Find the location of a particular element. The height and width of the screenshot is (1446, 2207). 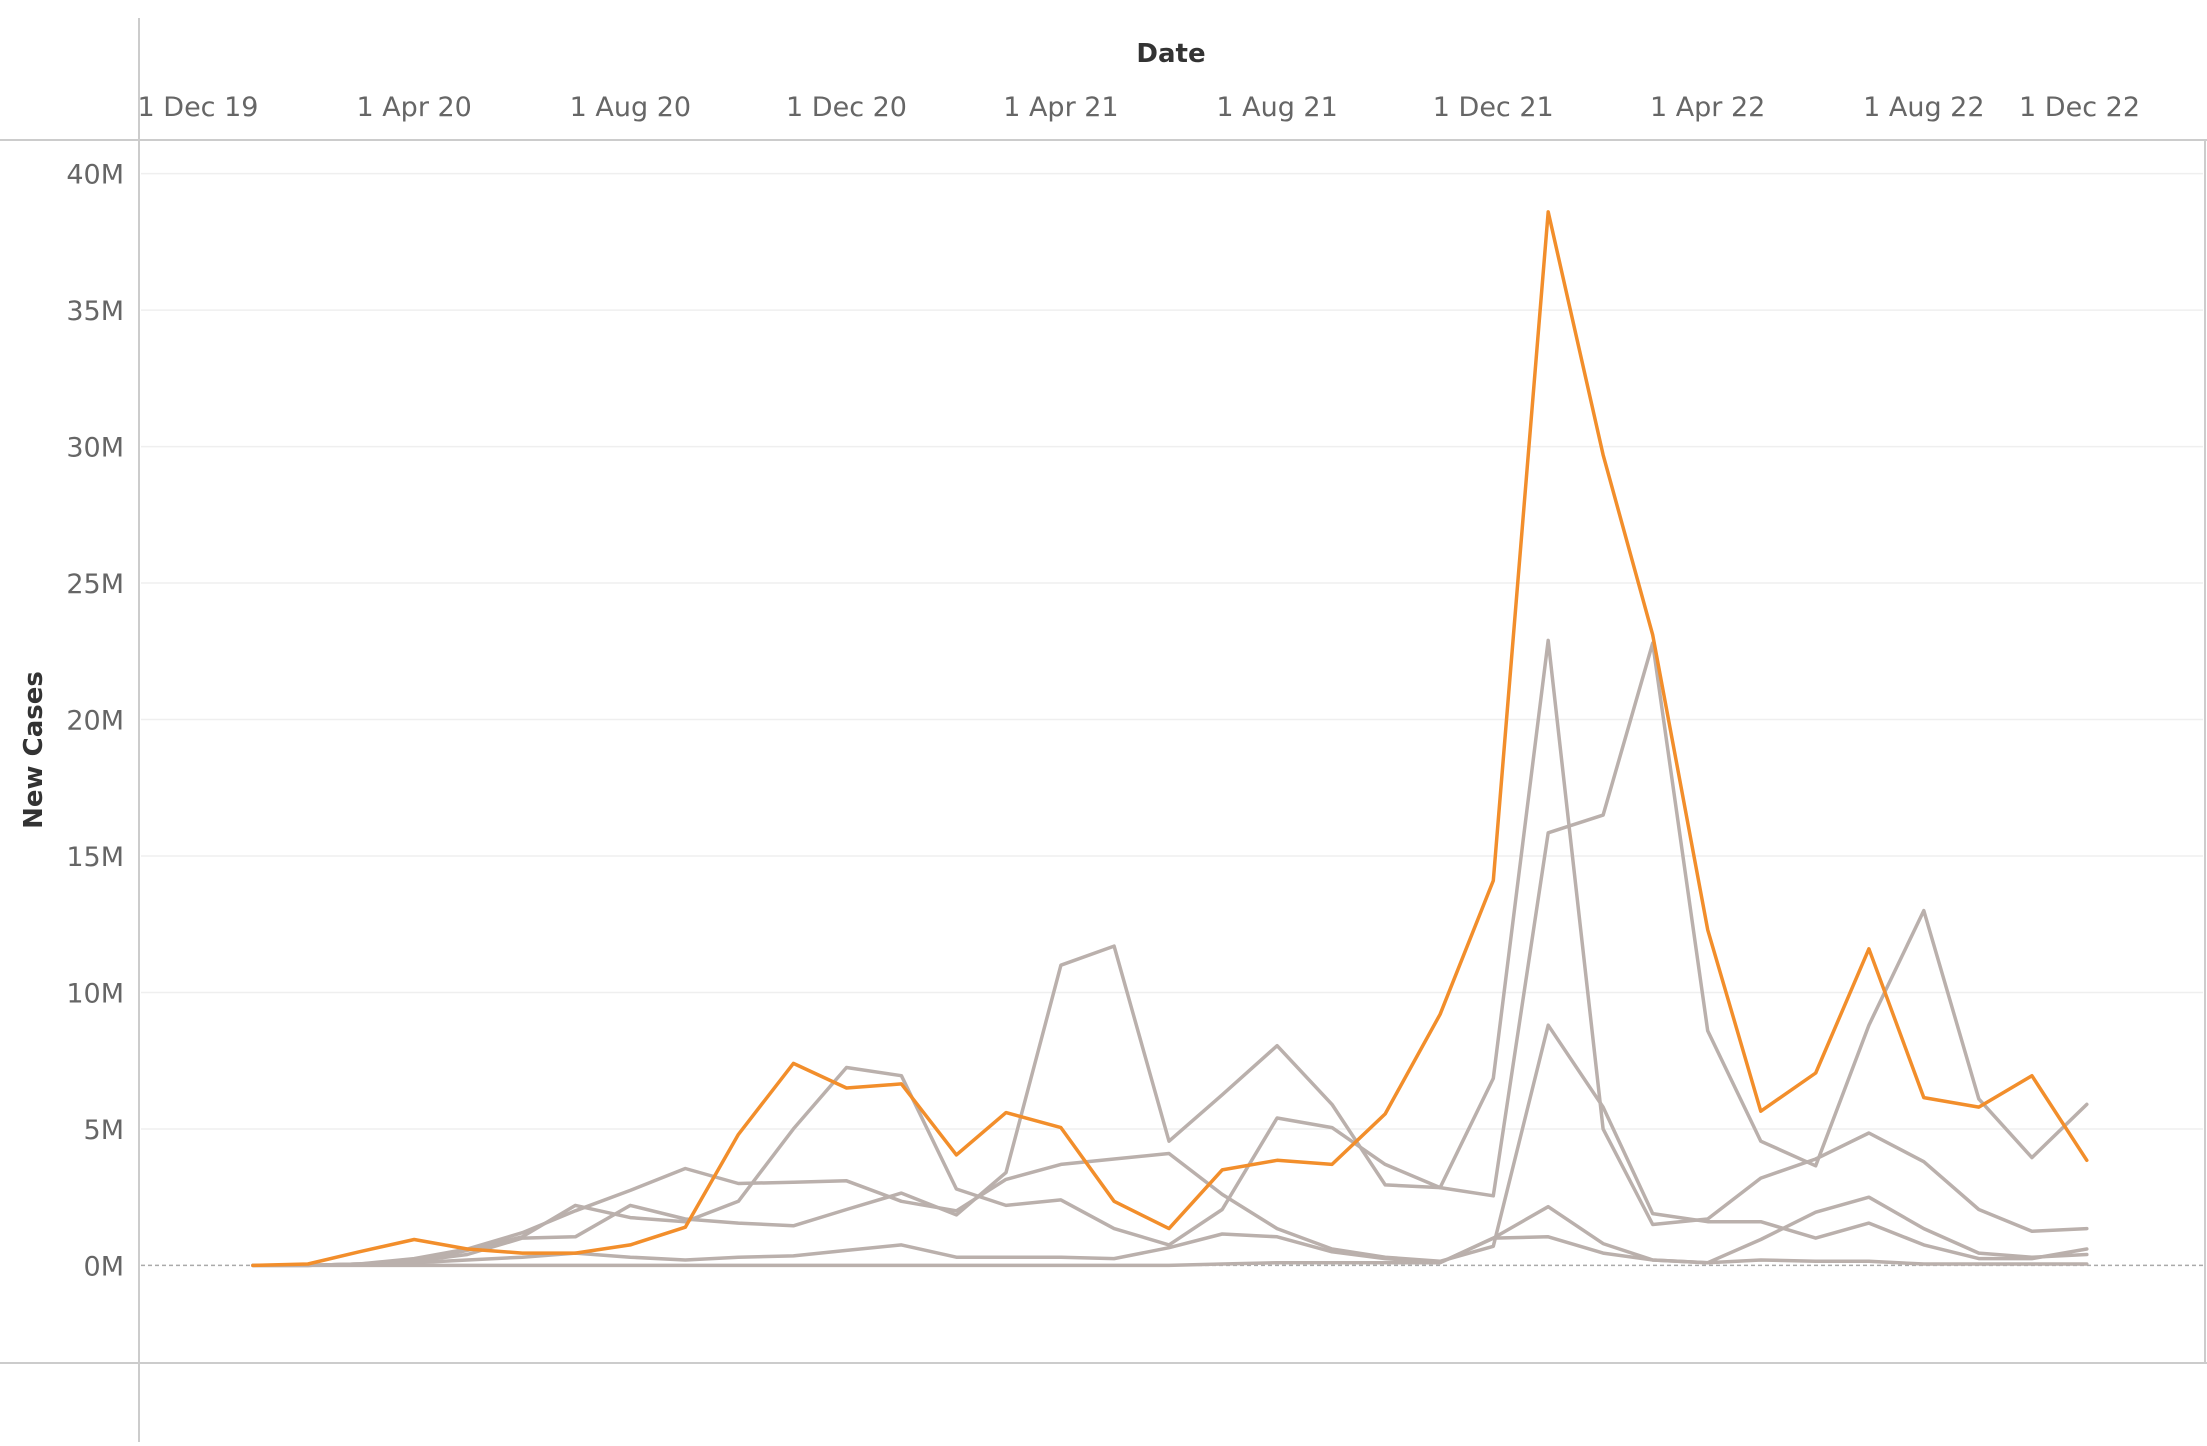

x-tick-label: 1 Dec 22 is located at coordinates (2079, 107).